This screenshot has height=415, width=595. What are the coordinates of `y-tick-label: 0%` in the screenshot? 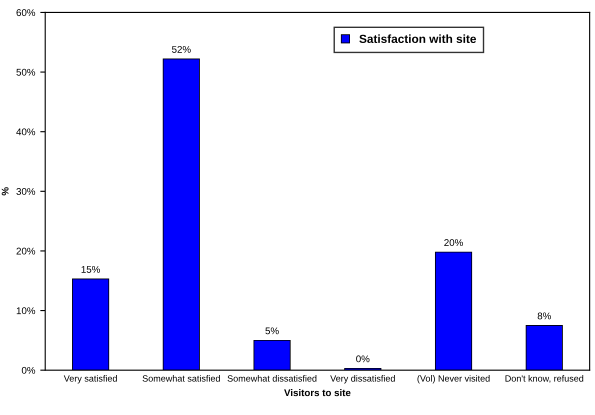 It's located at (29, 370).